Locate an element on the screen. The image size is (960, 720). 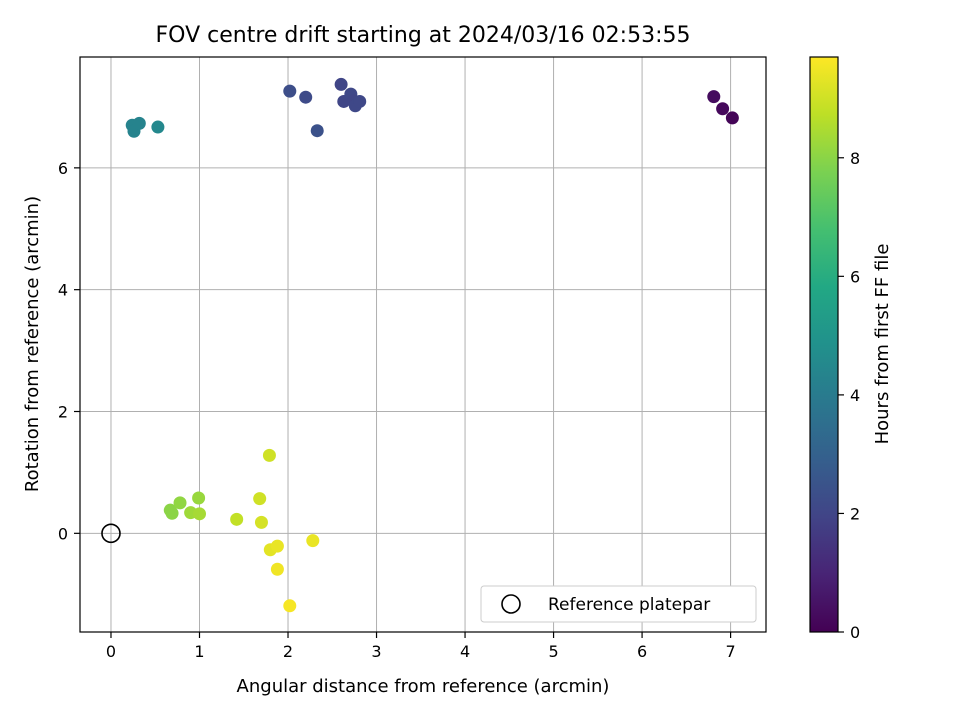
legend-box is located at coordinates (618, 604).